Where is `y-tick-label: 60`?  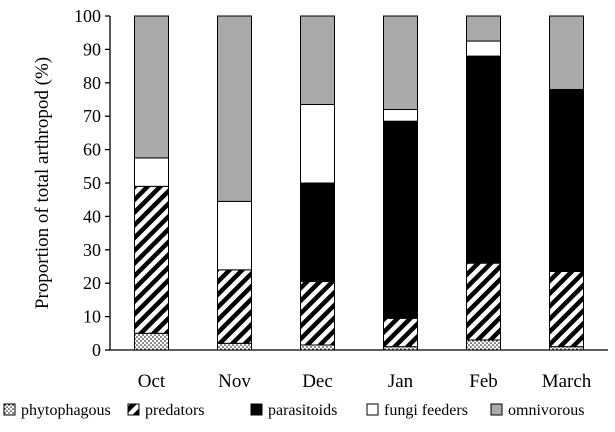 y-tick-label: 60 is located at coordinates (92, 150).